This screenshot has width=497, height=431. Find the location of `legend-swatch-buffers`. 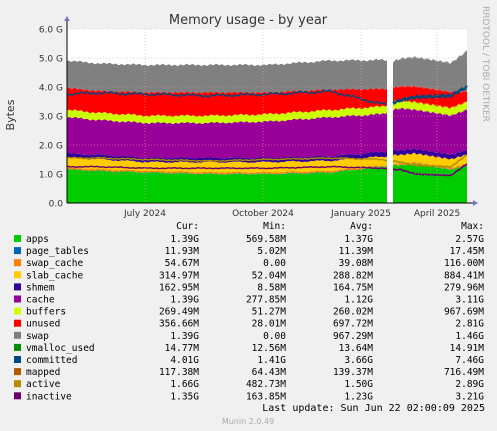

legend-swatch-buffers is located at coordinates (17, 311).